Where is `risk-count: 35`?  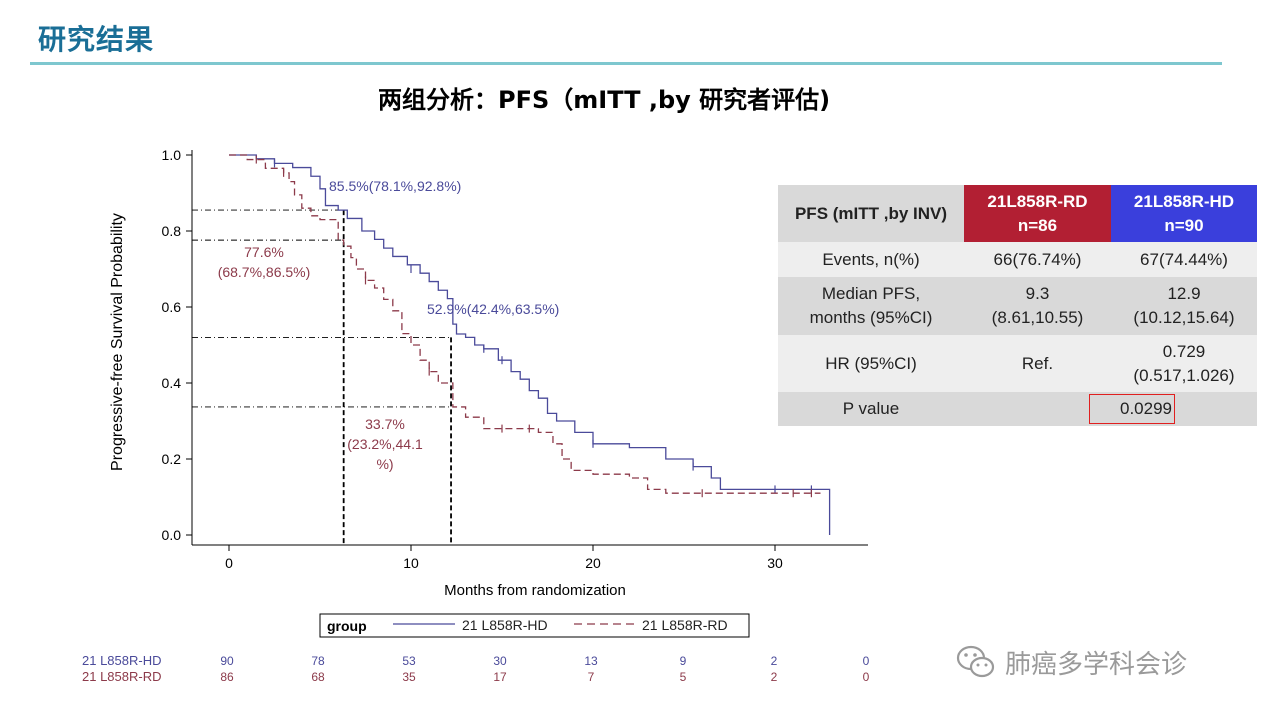
risk-count: 35 is located at coordinates (409, 677).